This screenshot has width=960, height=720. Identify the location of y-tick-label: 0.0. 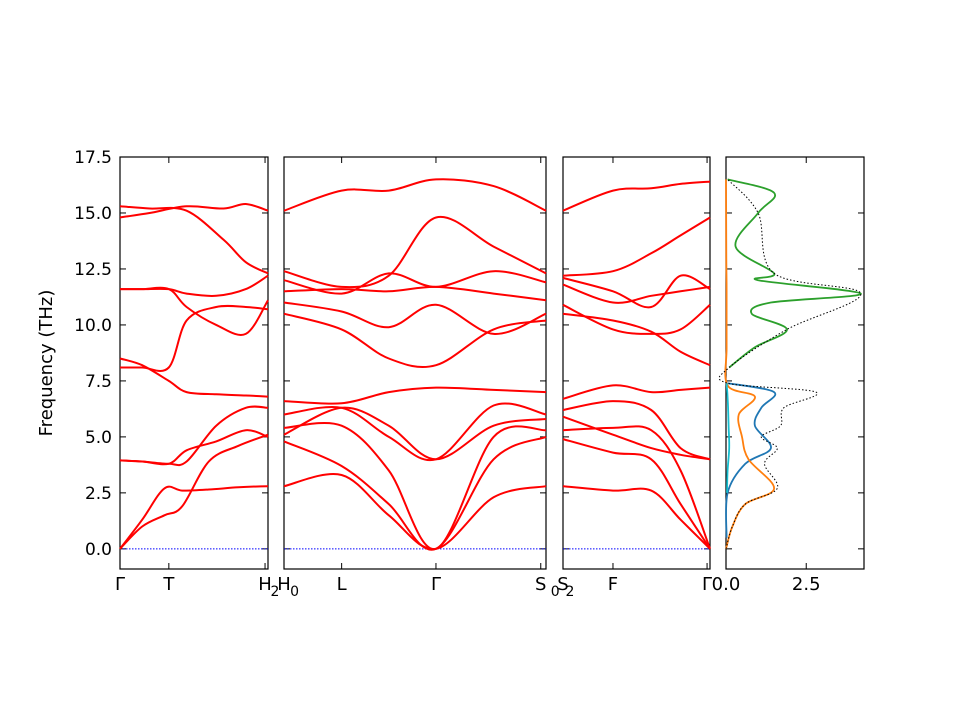
(98, 550).